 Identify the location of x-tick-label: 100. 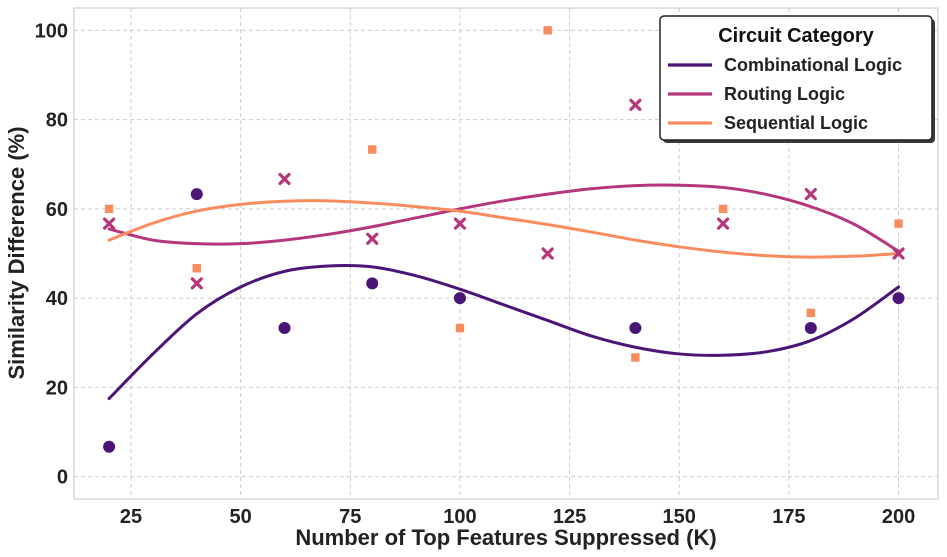
(459, 517).